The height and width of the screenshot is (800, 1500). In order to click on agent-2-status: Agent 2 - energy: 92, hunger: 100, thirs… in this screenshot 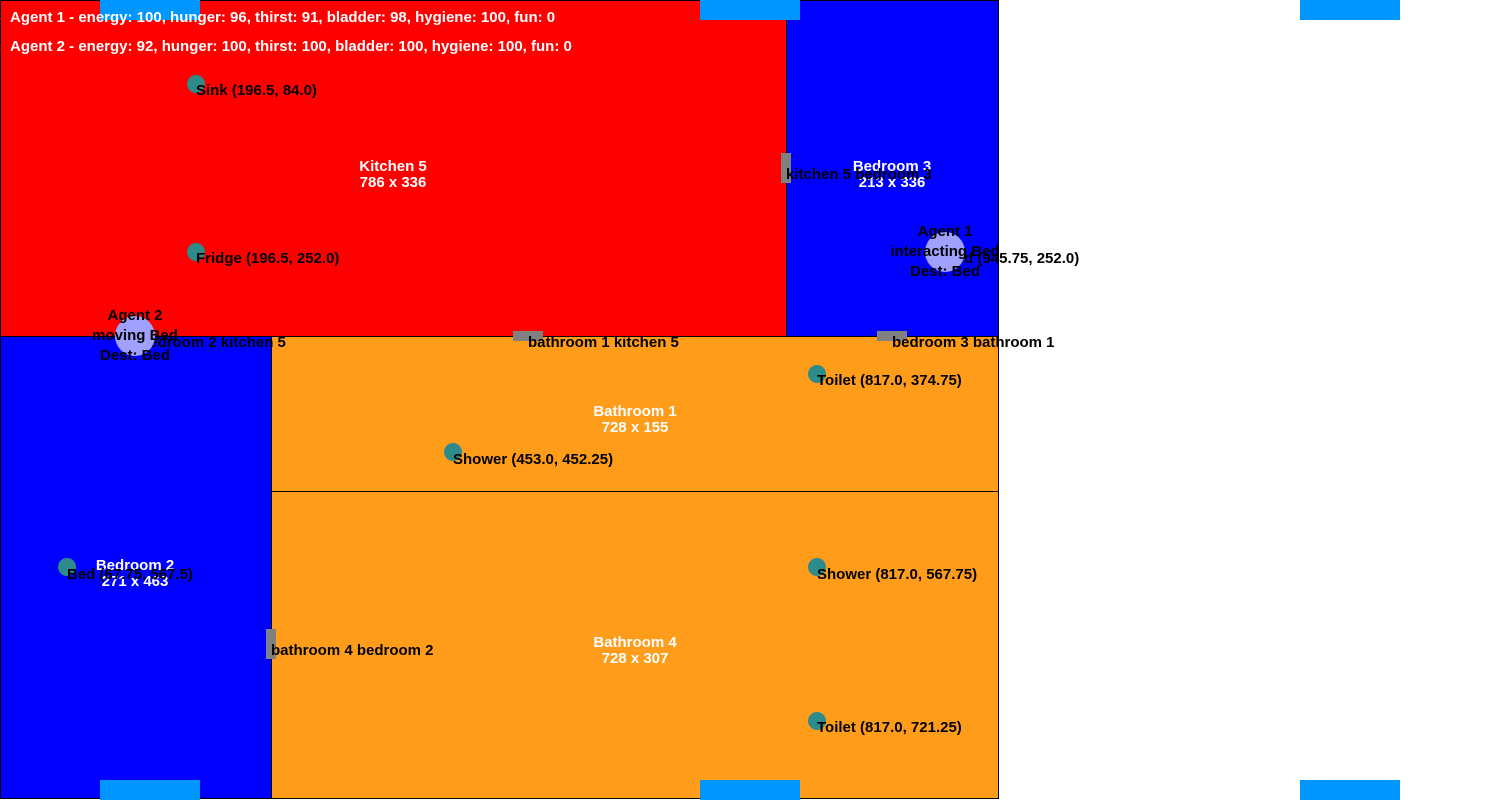, I will do `click(291, 46)`.